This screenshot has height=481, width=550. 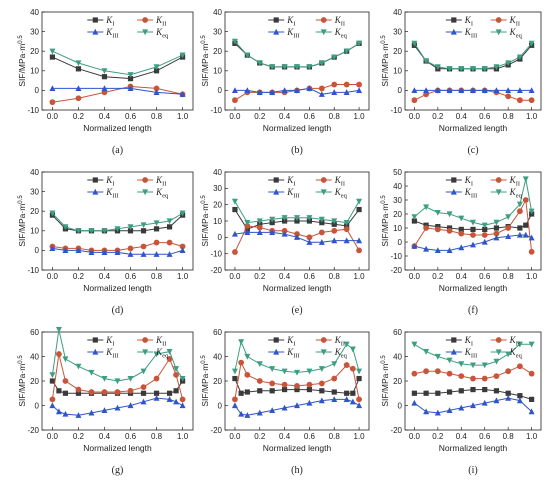 What do you see at coordinates (468, 181) in the screenshot?
I see `legend-label-K_I: KI` at bounding box center [468, 181].